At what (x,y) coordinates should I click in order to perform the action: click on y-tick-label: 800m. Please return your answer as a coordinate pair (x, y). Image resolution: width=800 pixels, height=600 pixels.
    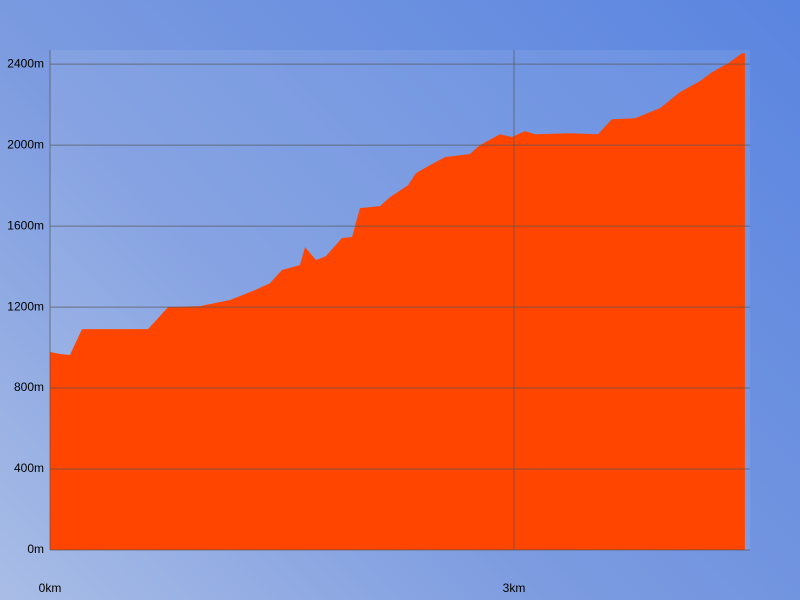
    Looking at the image, I should click on (29, 387).